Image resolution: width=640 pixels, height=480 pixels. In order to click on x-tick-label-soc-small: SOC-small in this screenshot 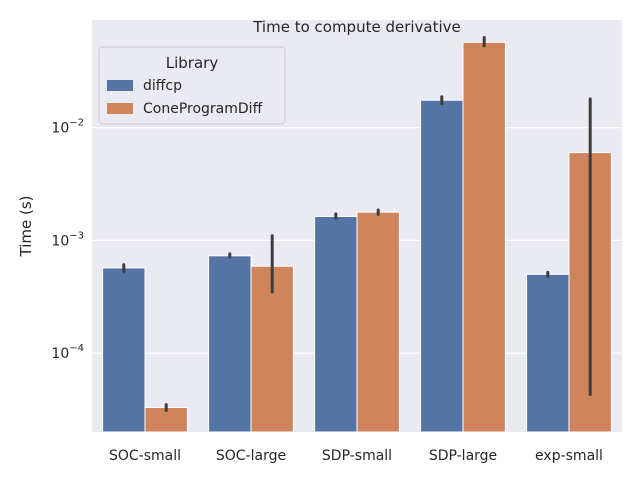, I will do `click(145, 456)`.